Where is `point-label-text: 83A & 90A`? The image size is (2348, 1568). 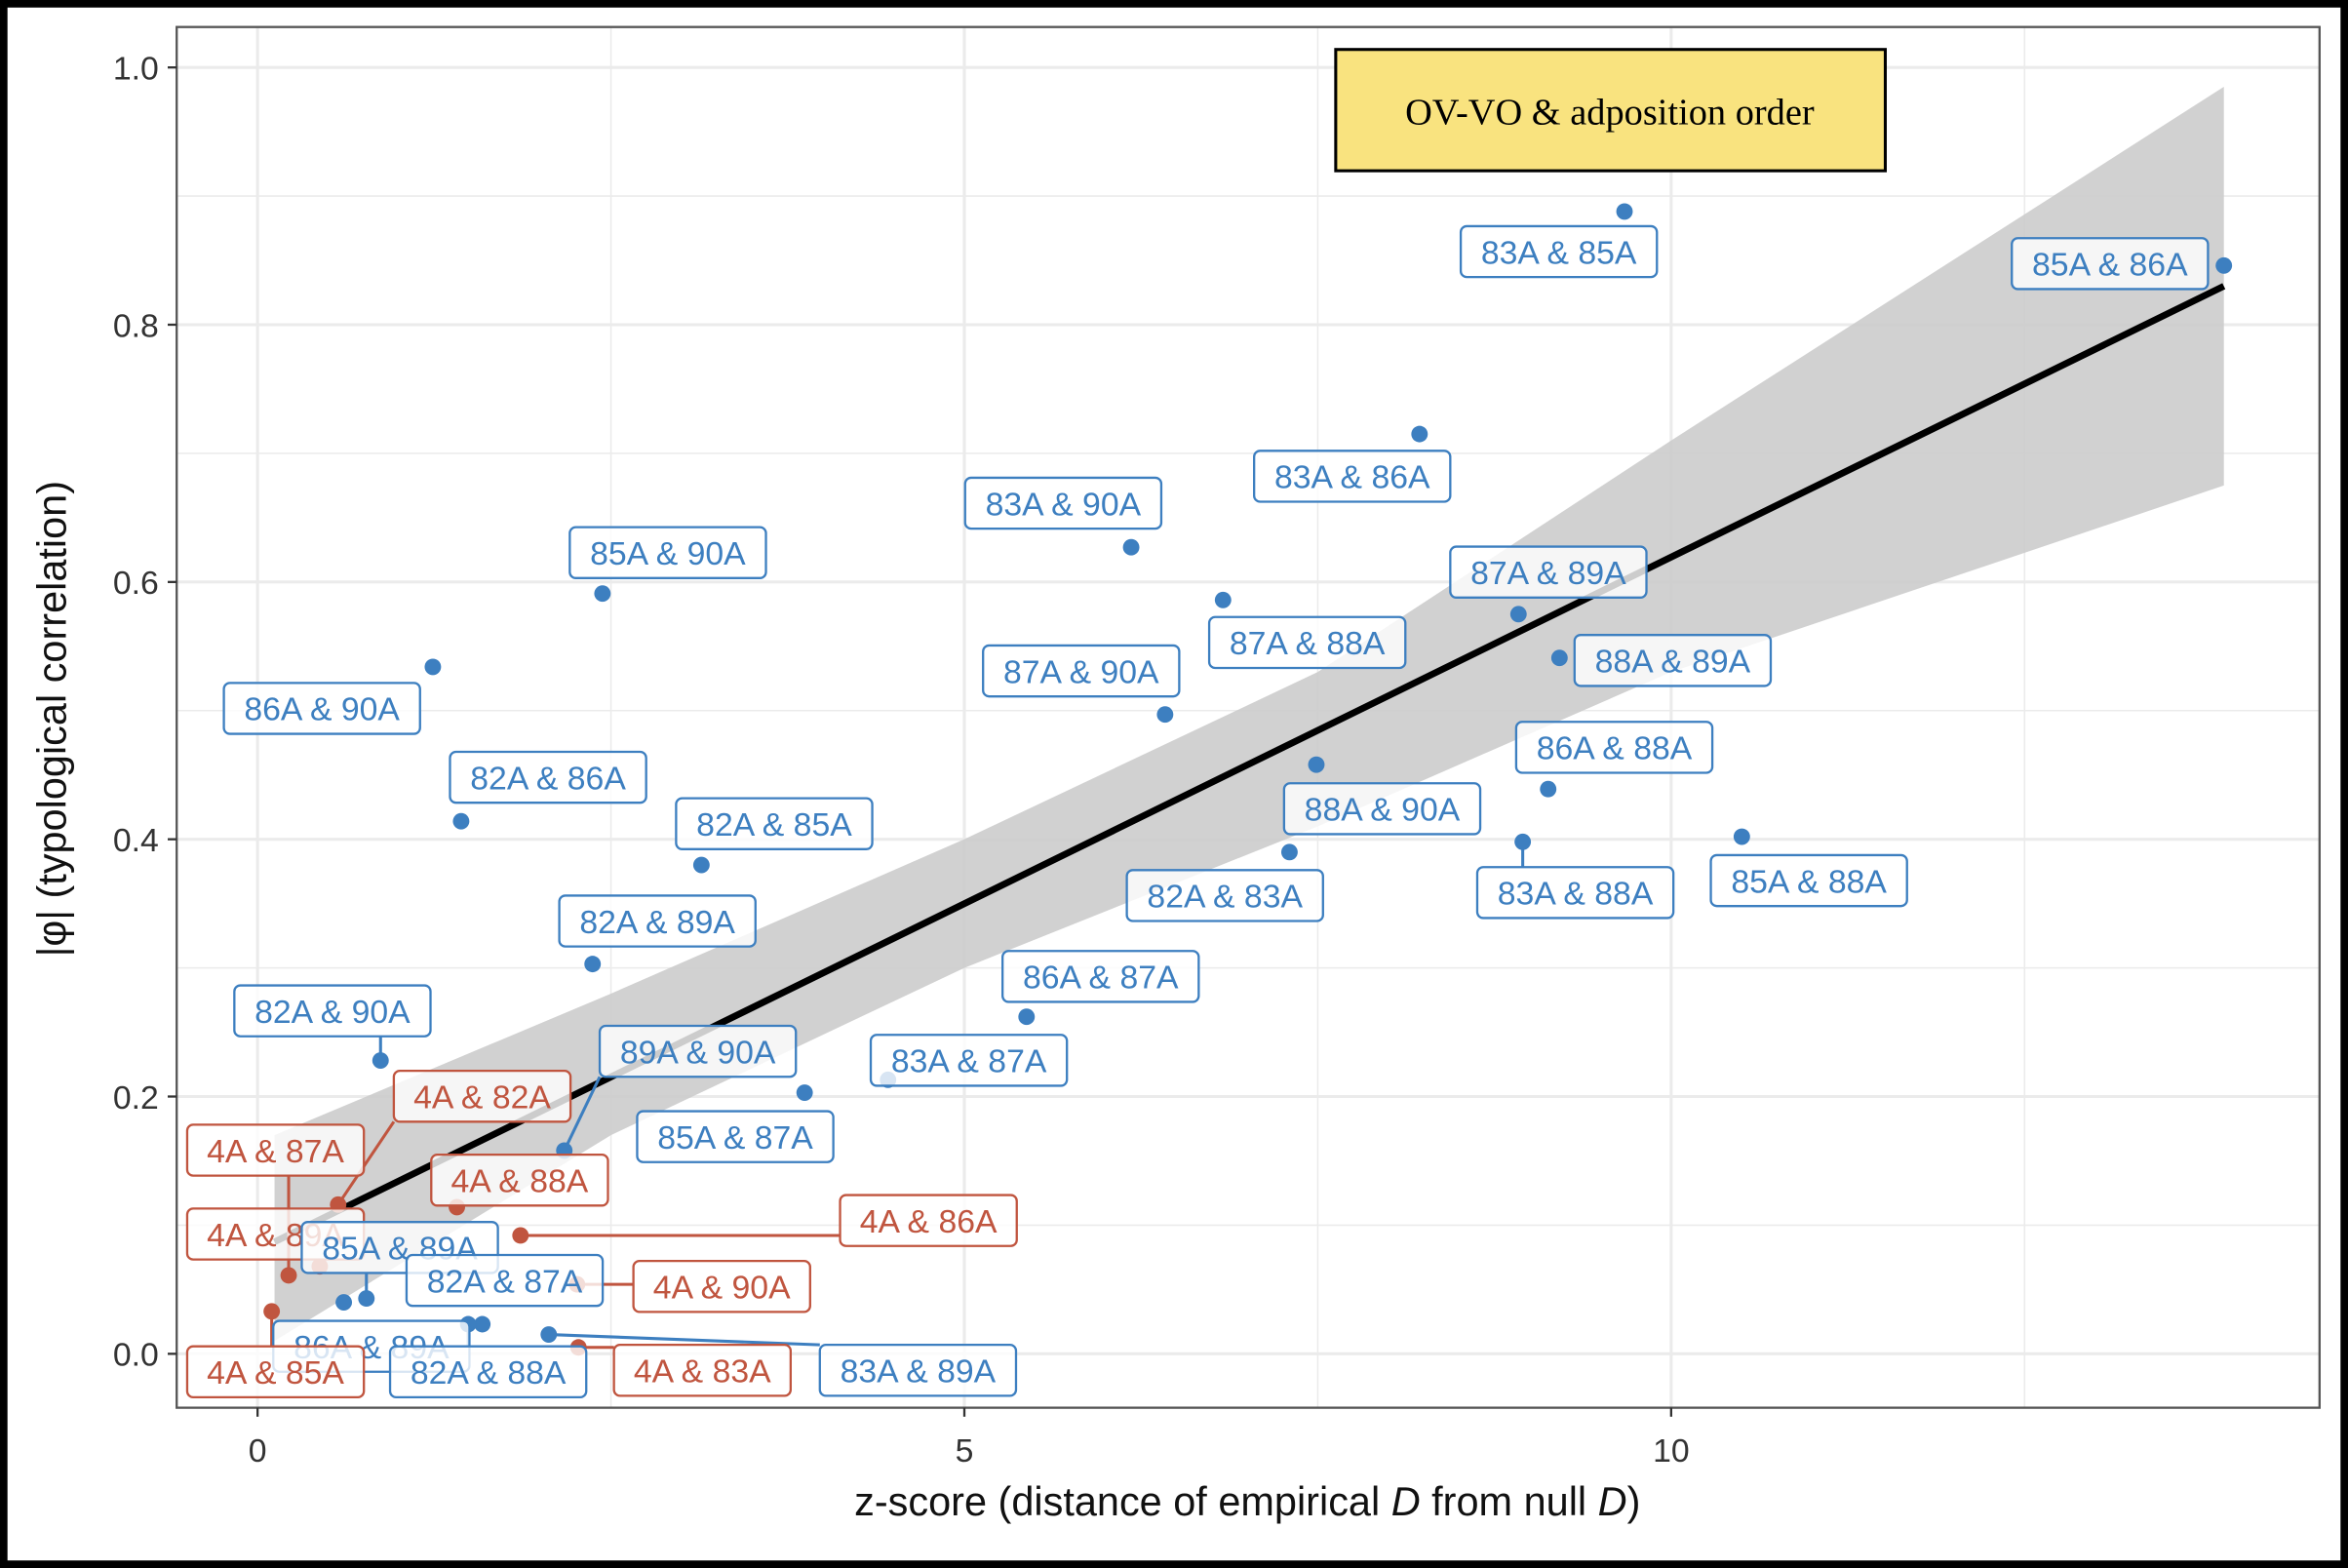
point-label-text: 83A & 90A is located at coordinates (1064, 504).